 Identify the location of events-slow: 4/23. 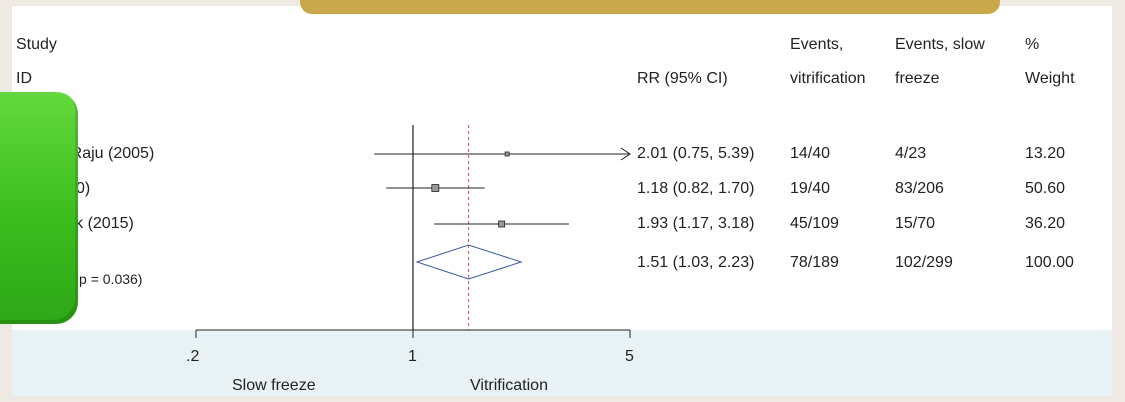
(911, 153).